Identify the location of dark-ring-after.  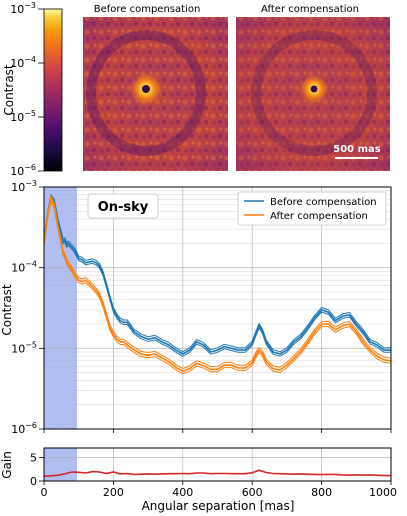
(314, 93).